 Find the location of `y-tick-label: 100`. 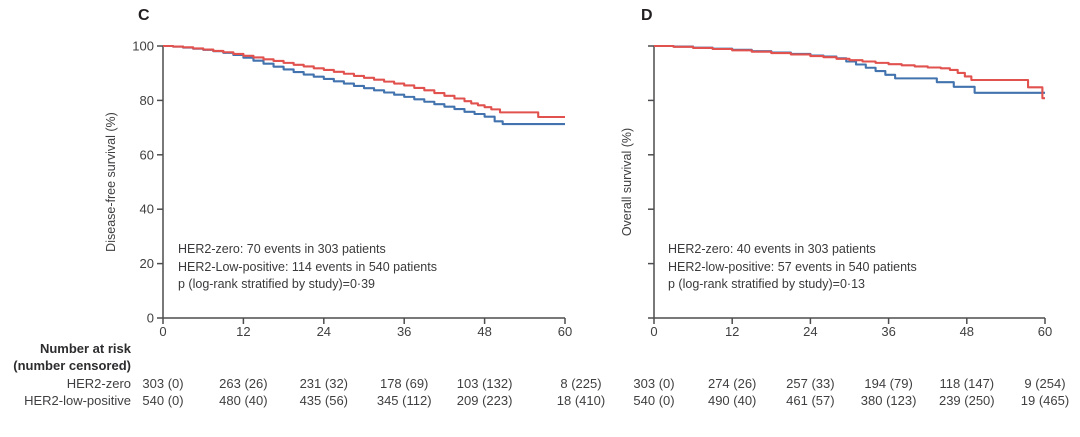

y-tick-label: 100 is located at coordinates (143, 46).